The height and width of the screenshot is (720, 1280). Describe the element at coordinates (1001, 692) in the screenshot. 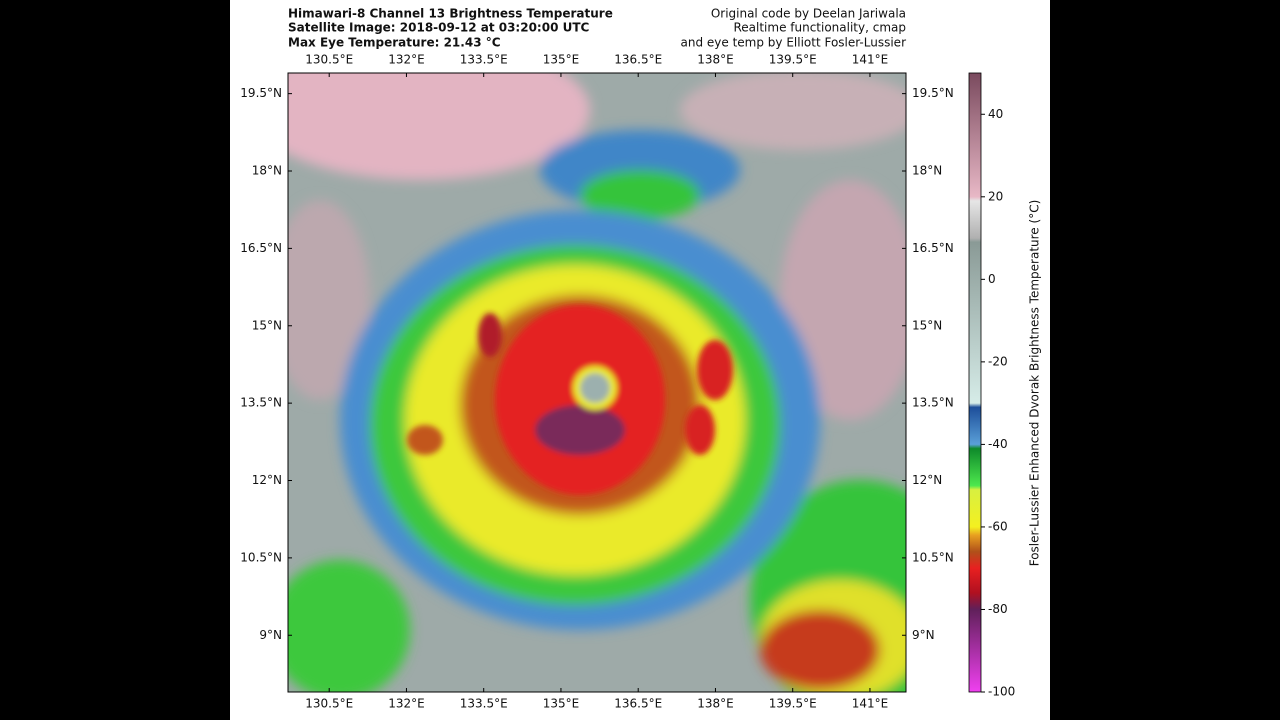

I see `colorbar-tick-label: -100` at that location.